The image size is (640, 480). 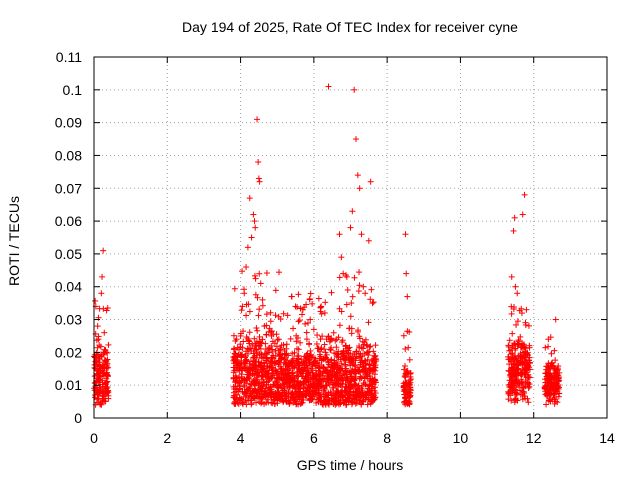 What do you see at coordinates (68, 155) in the screenshot?
I see `y-tick-label: 0.08` at bounding box center [68, 155].